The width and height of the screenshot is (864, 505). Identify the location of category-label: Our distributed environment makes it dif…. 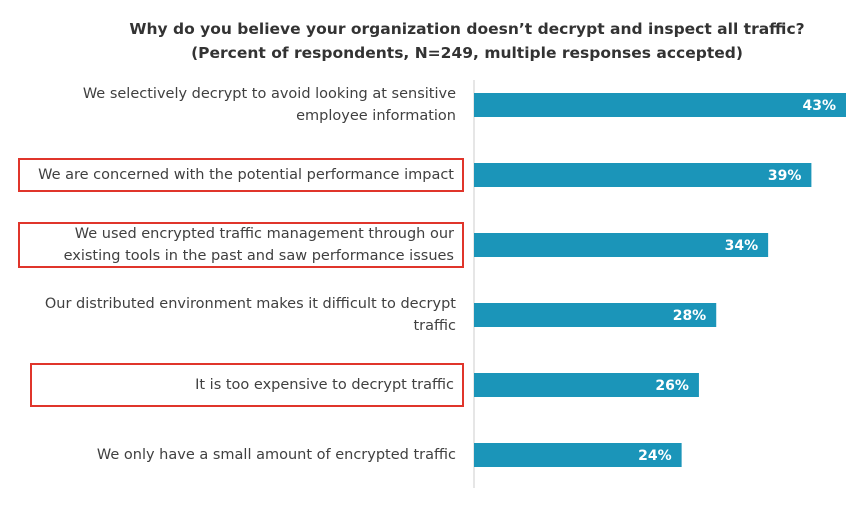
(250, 315).